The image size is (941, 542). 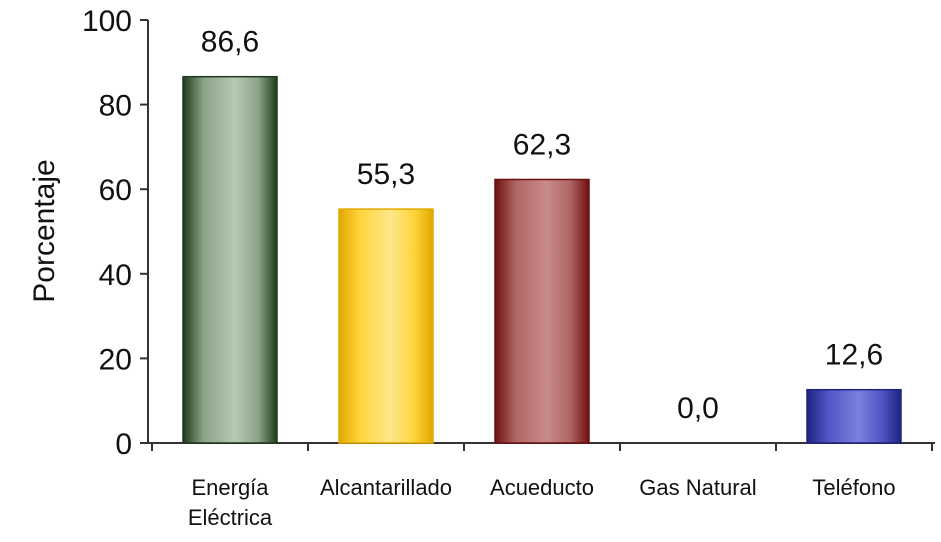 I want to click on data-label: 62,3, so click(x=542, y=144).